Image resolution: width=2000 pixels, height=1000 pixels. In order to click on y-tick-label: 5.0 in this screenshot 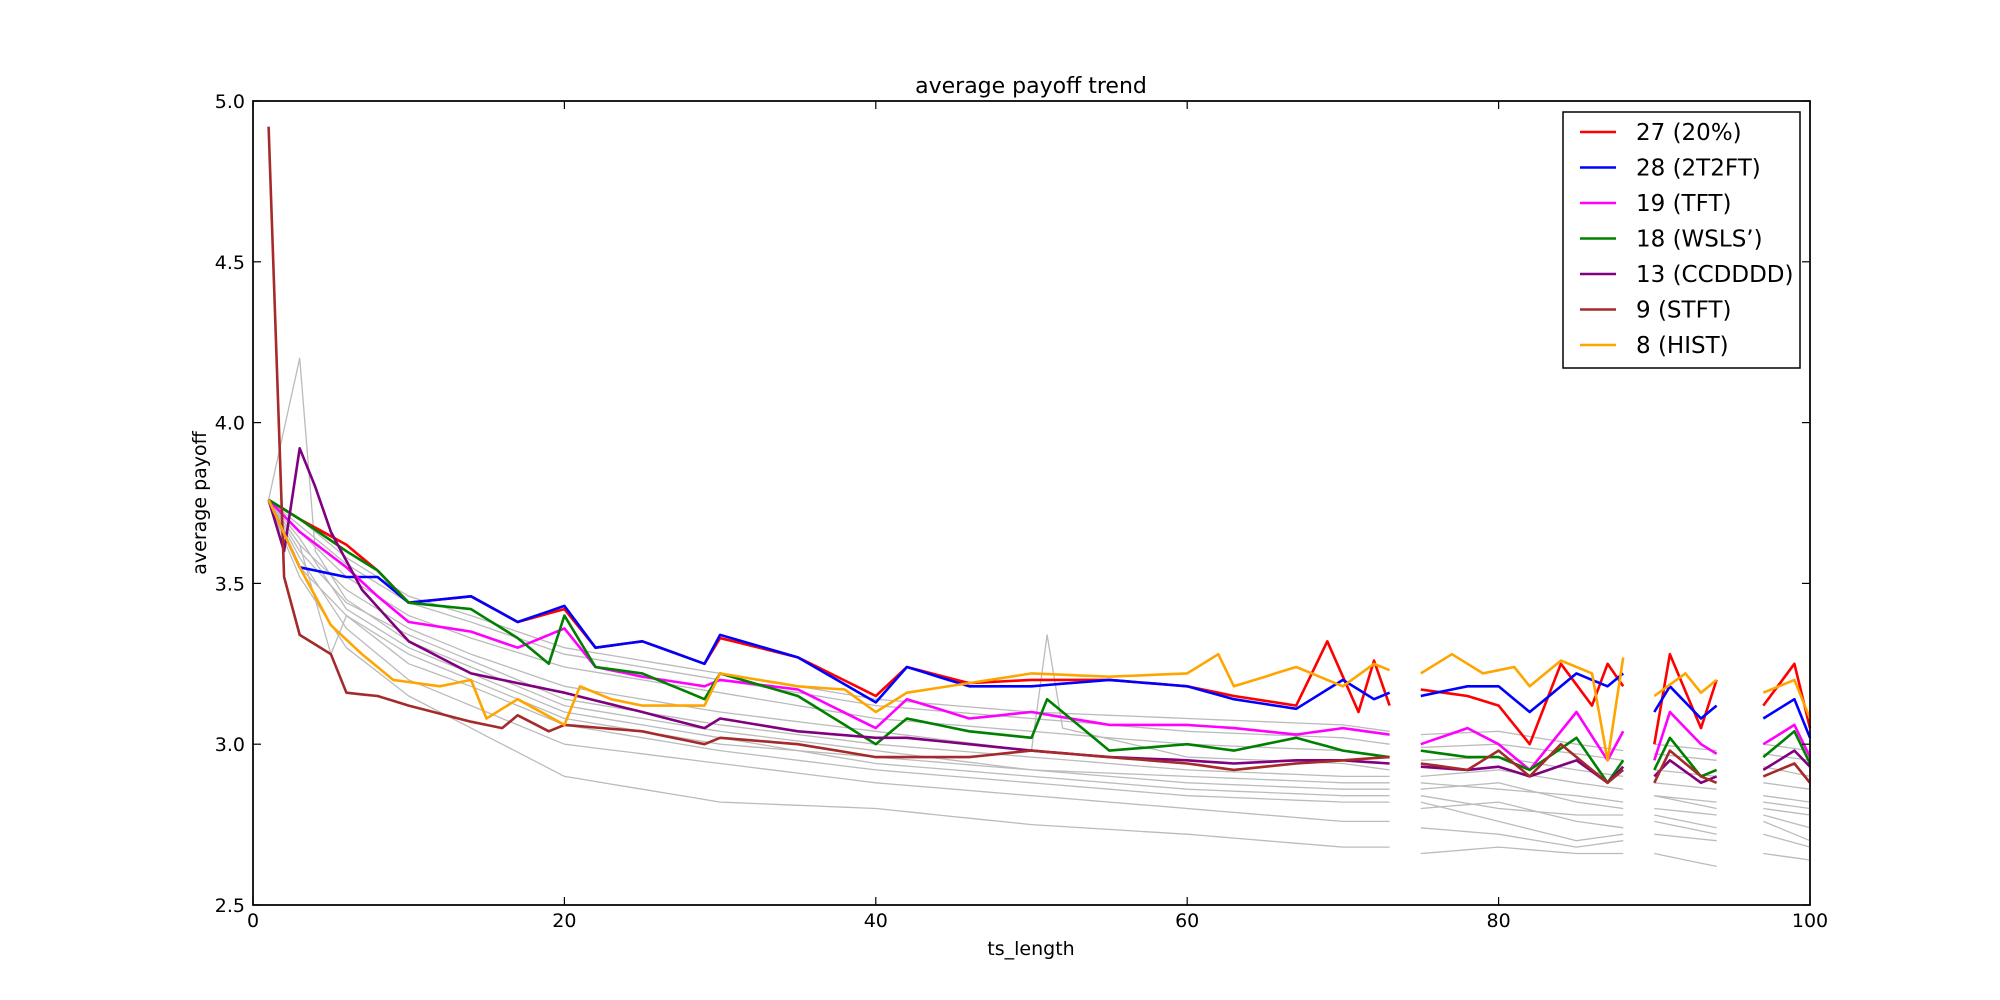, I will do `click(230, 102)`.